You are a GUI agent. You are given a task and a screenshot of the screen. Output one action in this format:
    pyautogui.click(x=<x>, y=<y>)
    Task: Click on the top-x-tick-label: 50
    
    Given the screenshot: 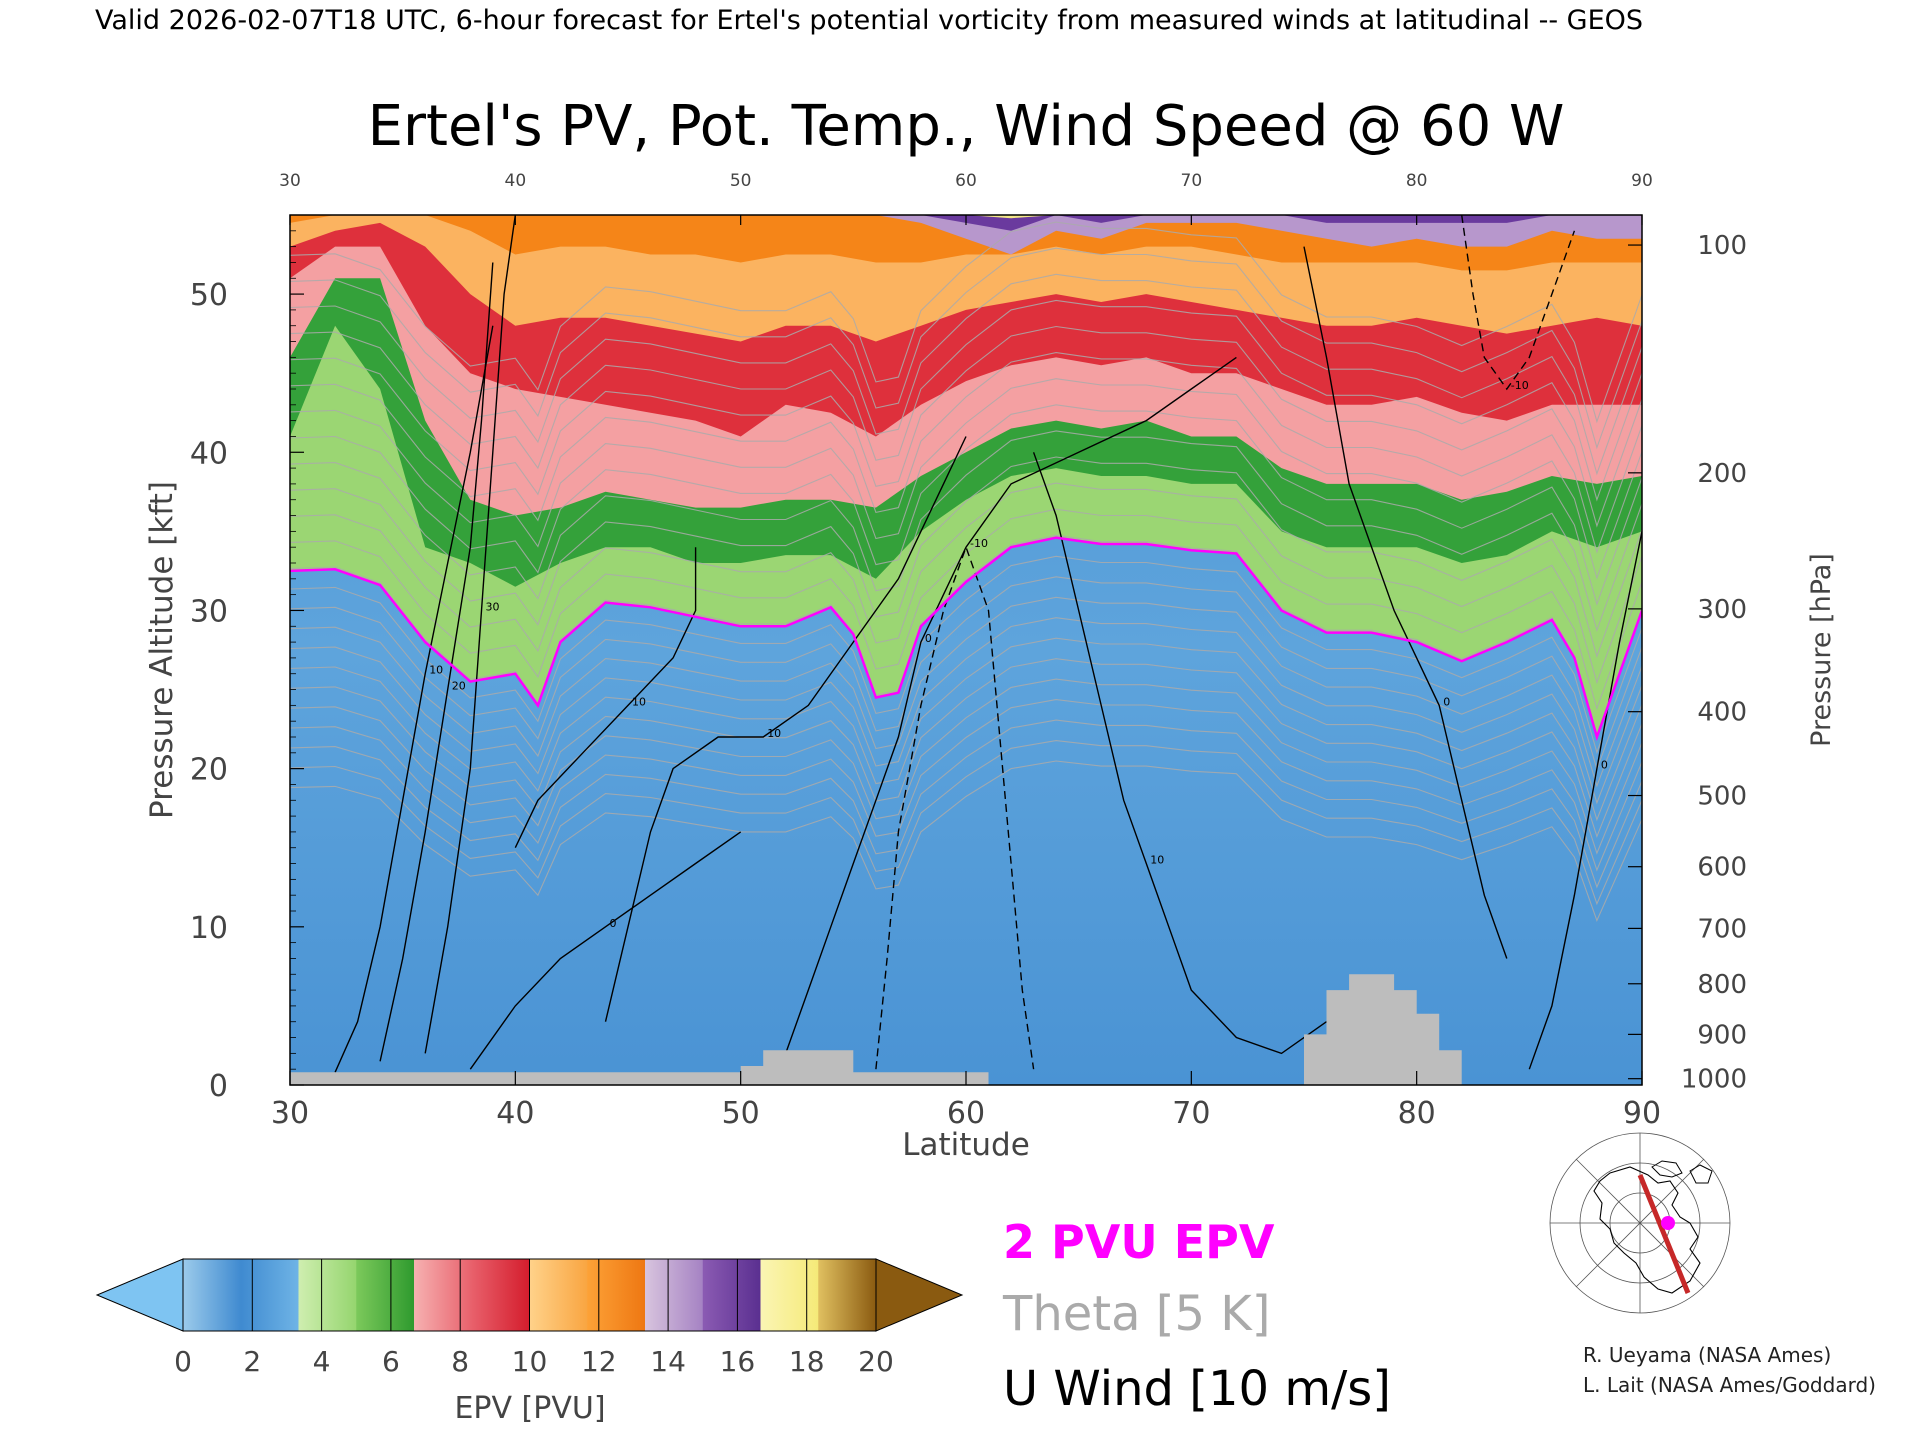 What is the action you would take?
    pyautogui.click(x=741, y=181)
    